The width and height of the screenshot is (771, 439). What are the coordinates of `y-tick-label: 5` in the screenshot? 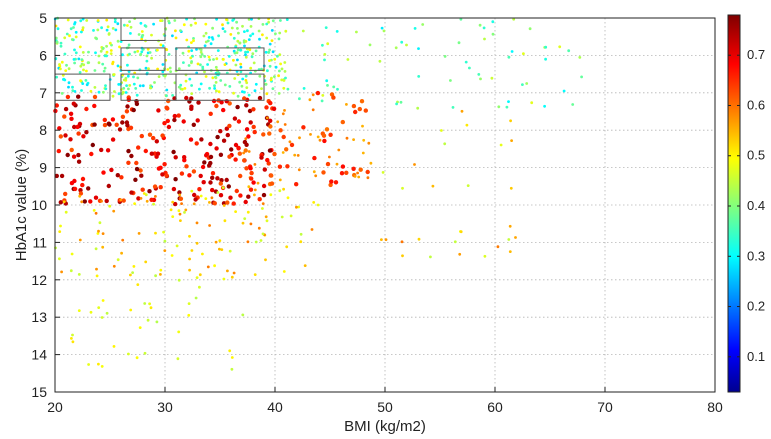 It's located at (43, 18).